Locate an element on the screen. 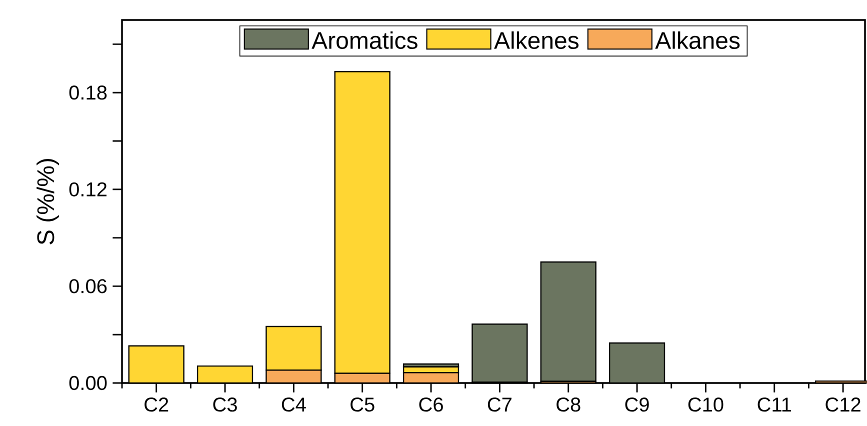 Image resolution: width=867 pixels, height=426 pixels. x-tick-label: C4 is located at coordinates (294, 405).